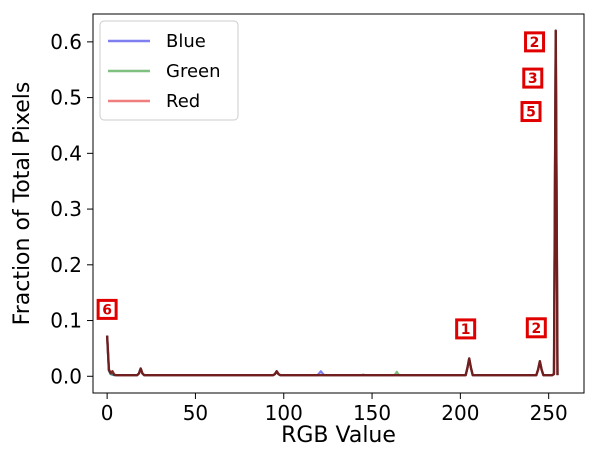  What do you see at coordinates (549, 413) in the screenshot?
I see `x-tick-label: 250` at bounding box center [549, 413].